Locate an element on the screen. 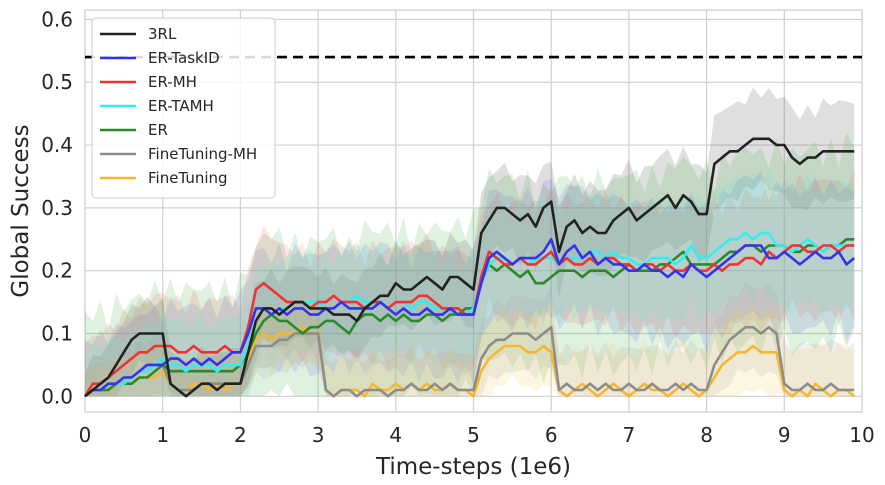 This screenshot has width=885, height=485. y-tick-label: 0.3 is located at coordinates (57, 208).